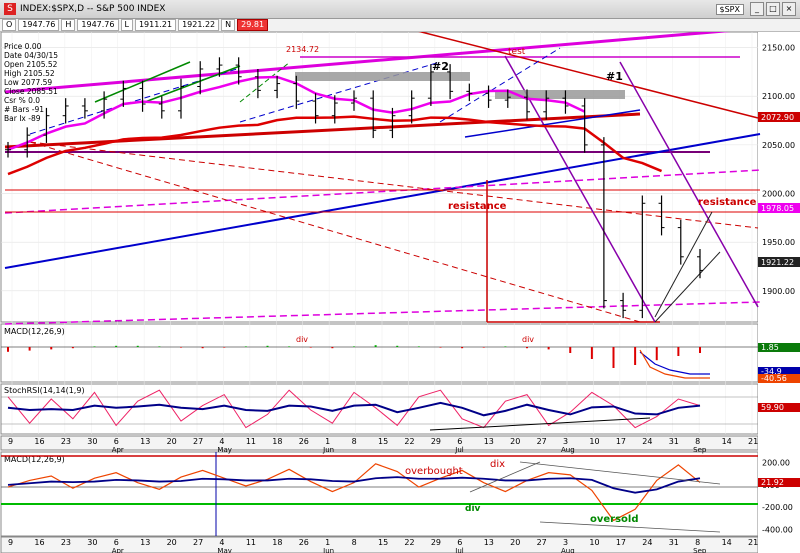 The height and width of the screenshot is (553, 800). What do you see at coordinates (779, 347) in the screenshot?
I see `macd1-val-a-box` at bounding box center [779, 347].